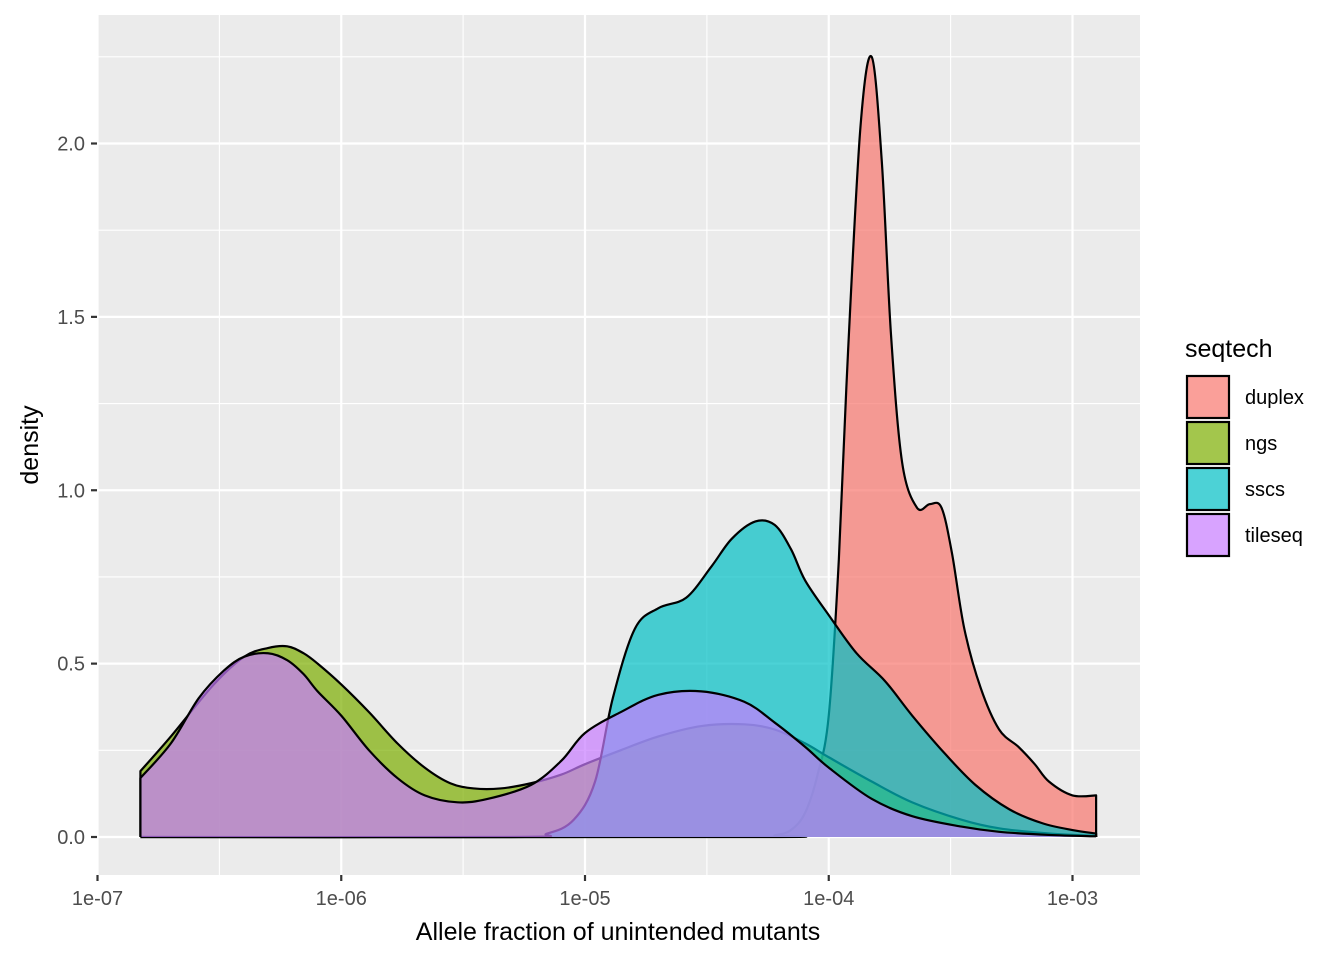 The height and width of the screenshot is (960, 1344). Describe the element at coordinates (1208, 443) in the screenshot. I see `legend-key-ngs` at that location.